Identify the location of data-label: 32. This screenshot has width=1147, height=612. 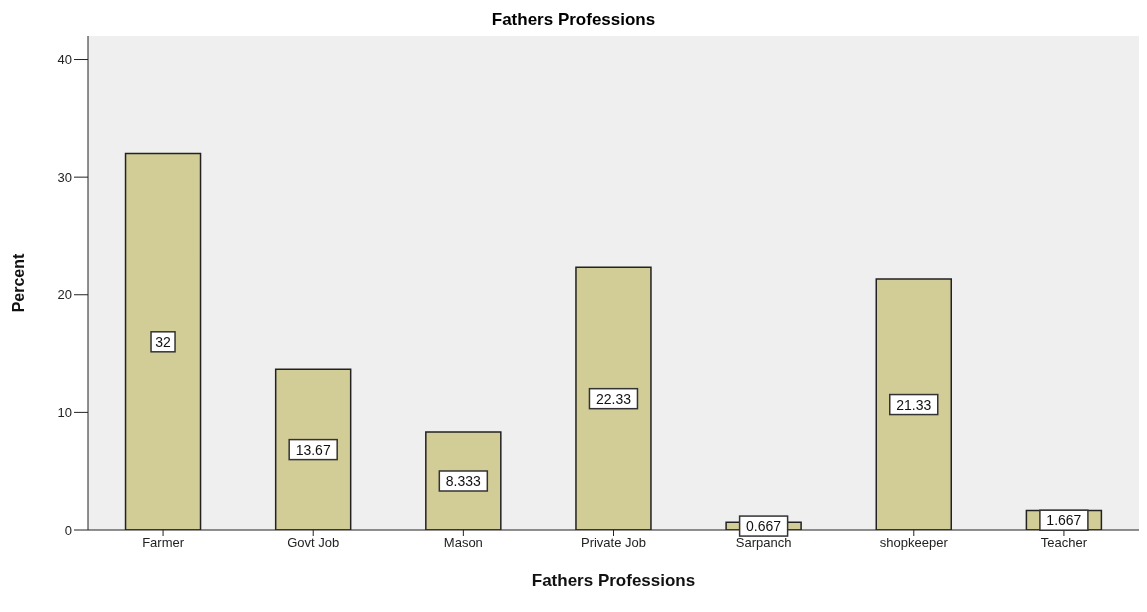
(163, 341).